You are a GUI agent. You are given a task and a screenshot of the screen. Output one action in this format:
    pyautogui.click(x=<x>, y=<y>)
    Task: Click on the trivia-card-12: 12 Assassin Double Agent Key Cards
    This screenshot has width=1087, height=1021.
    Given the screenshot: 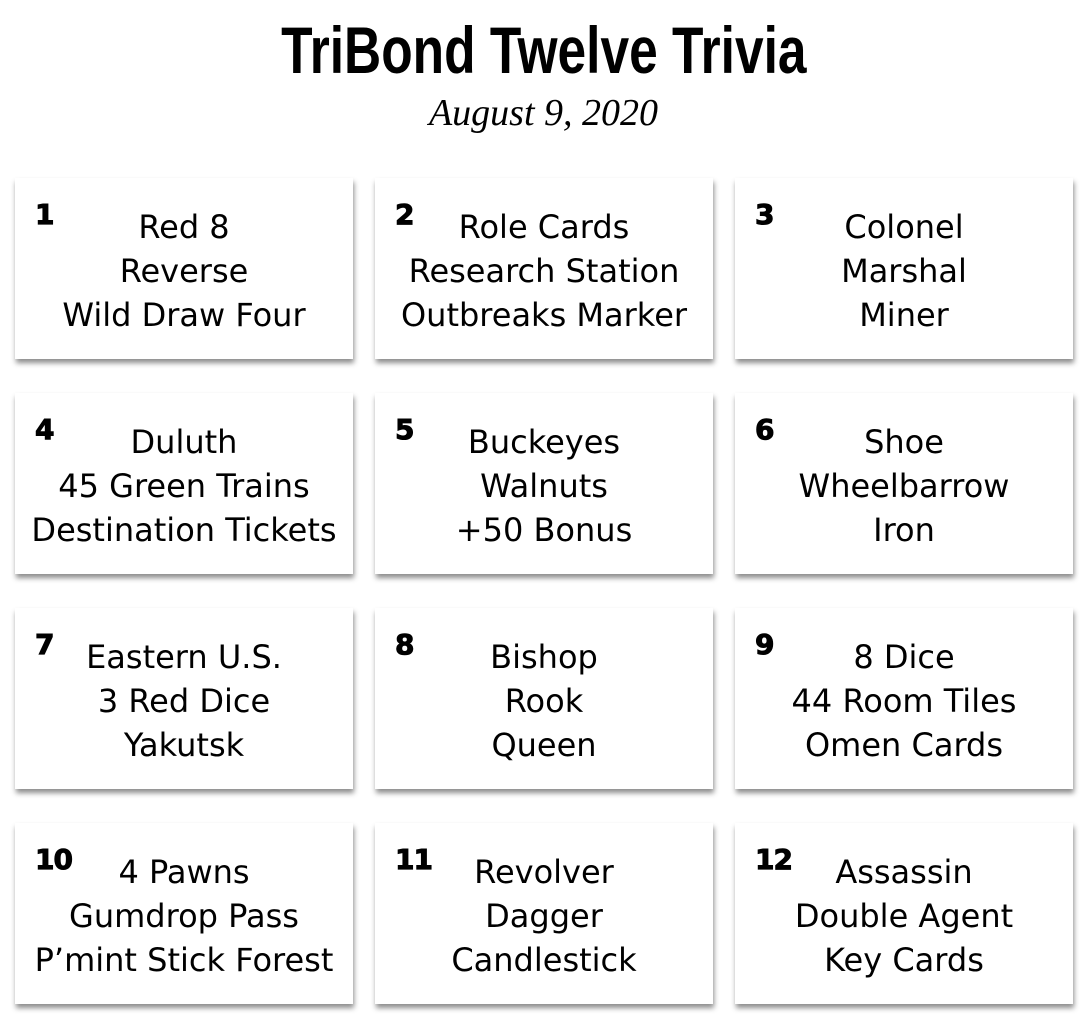 What is the action you would take?
    pyautogui.click(x=904, y=913)
    